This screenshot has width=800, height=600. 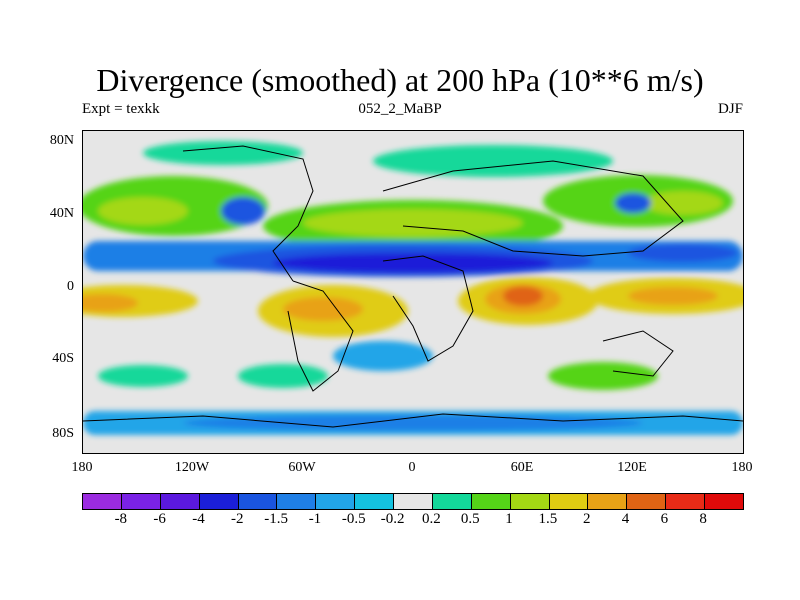 What do you see at coordinates (159, 519) in the screenshot?
I see `colorbar-label: -6` at bounding box center [159, 519].